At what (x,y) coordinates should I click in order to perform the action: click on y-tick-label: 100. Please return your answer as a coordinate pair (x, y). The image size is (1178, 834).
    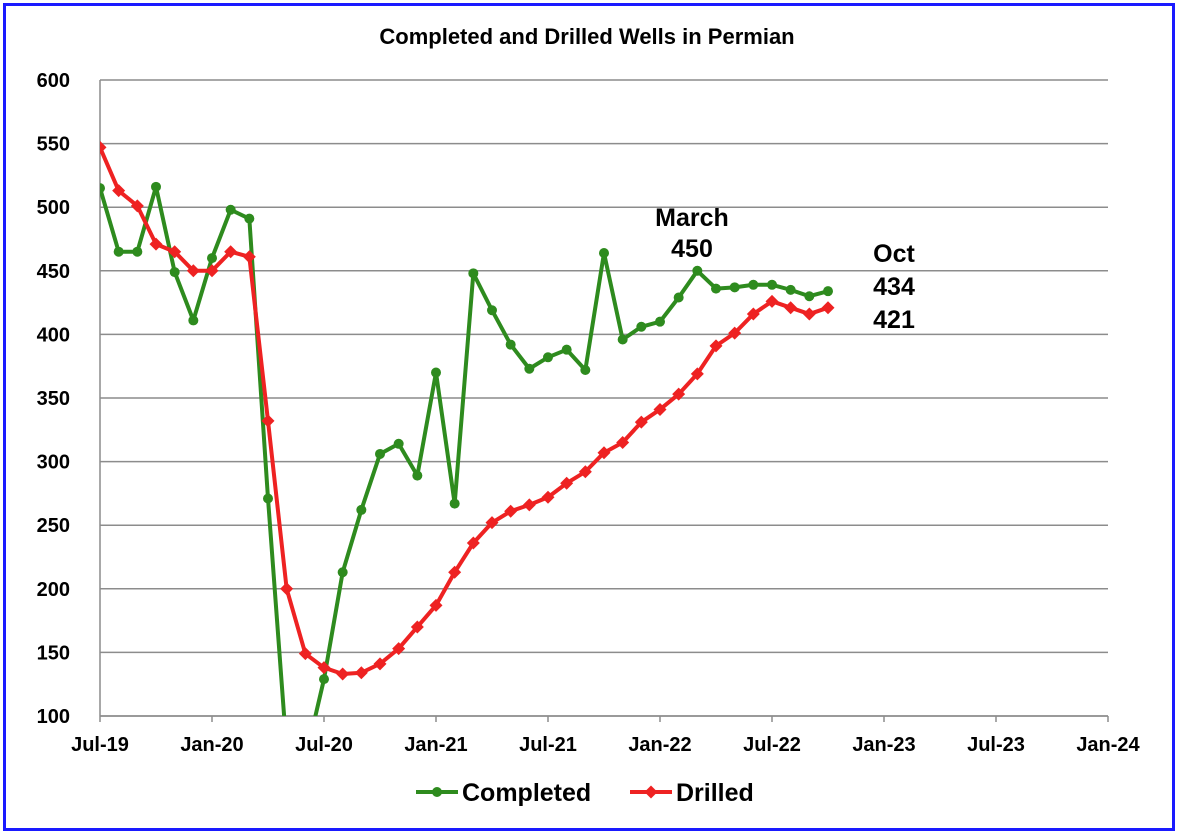
    Looking at the image, I should click on (53, 717).